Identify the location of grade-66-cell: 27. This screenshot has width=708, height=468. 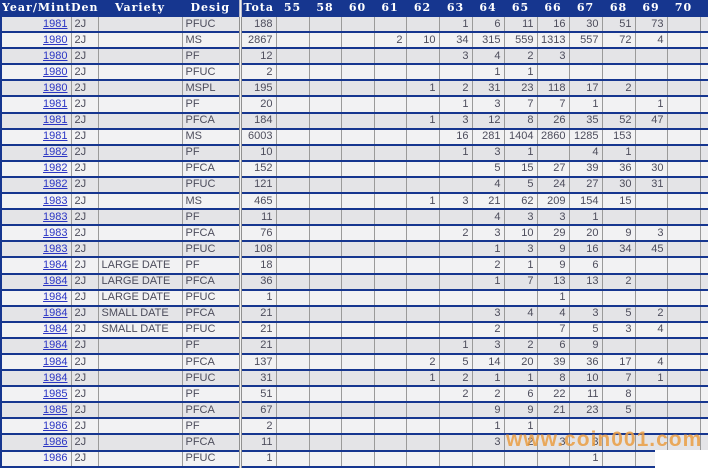
(553, 169).